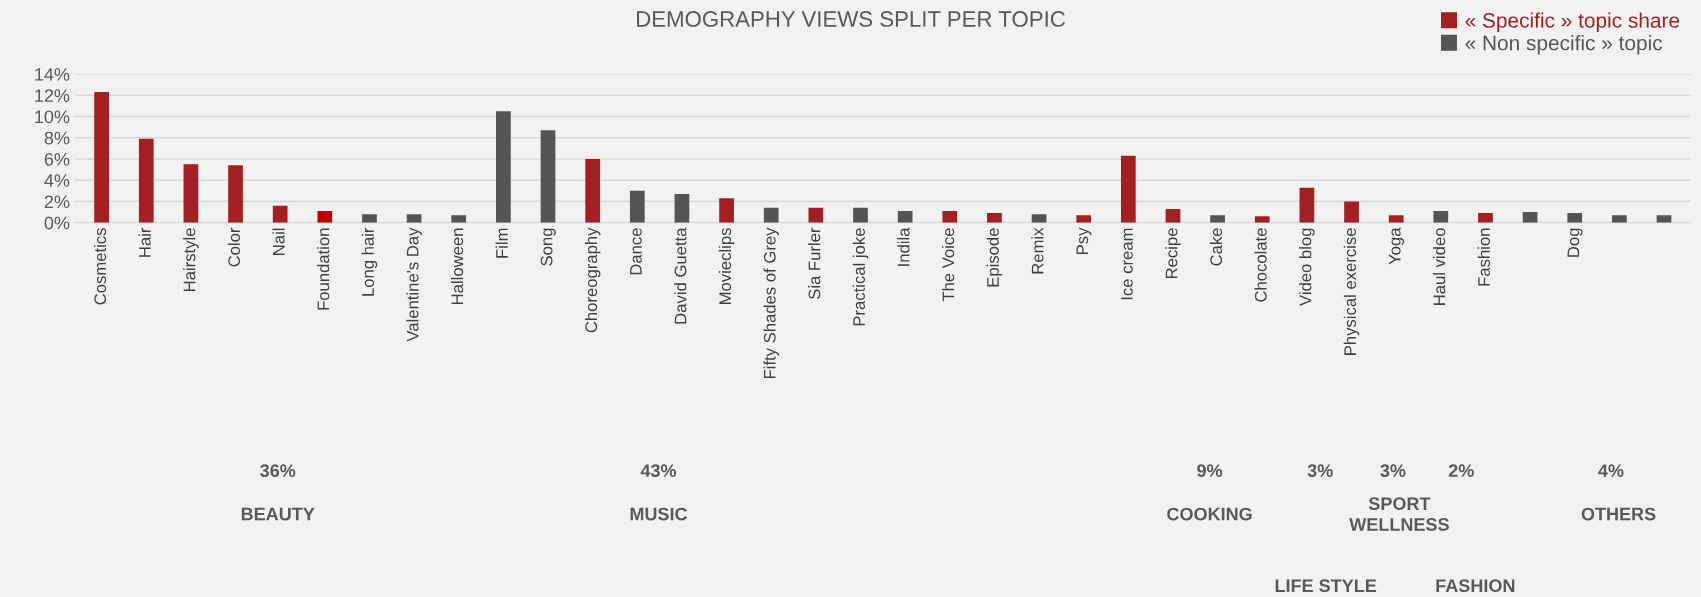 This screenshot has height=597, width=1701. Describe the element at coordinates (1618, 514) in the screenshot. I see `text: OTHERS` at that location.